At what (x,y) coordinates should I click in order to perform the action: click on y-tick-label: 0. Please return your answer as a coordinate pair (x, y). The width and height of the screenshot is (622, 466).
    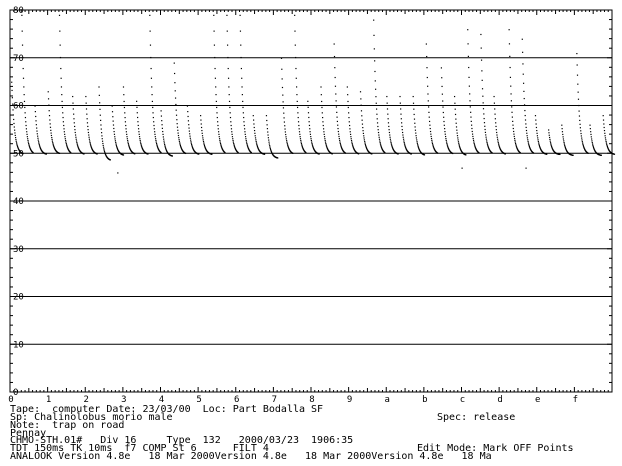
    Looking at the image, I should click on (15, 393).